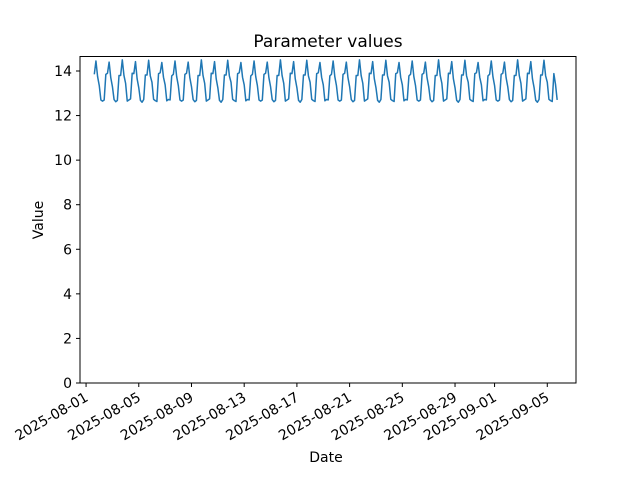 The width and height of the screenshot is (640, 480). What do you see at coordinates (63, 72) in the screenshot?
I see `y-tick-label: 14` at bounding box center [63, 72].